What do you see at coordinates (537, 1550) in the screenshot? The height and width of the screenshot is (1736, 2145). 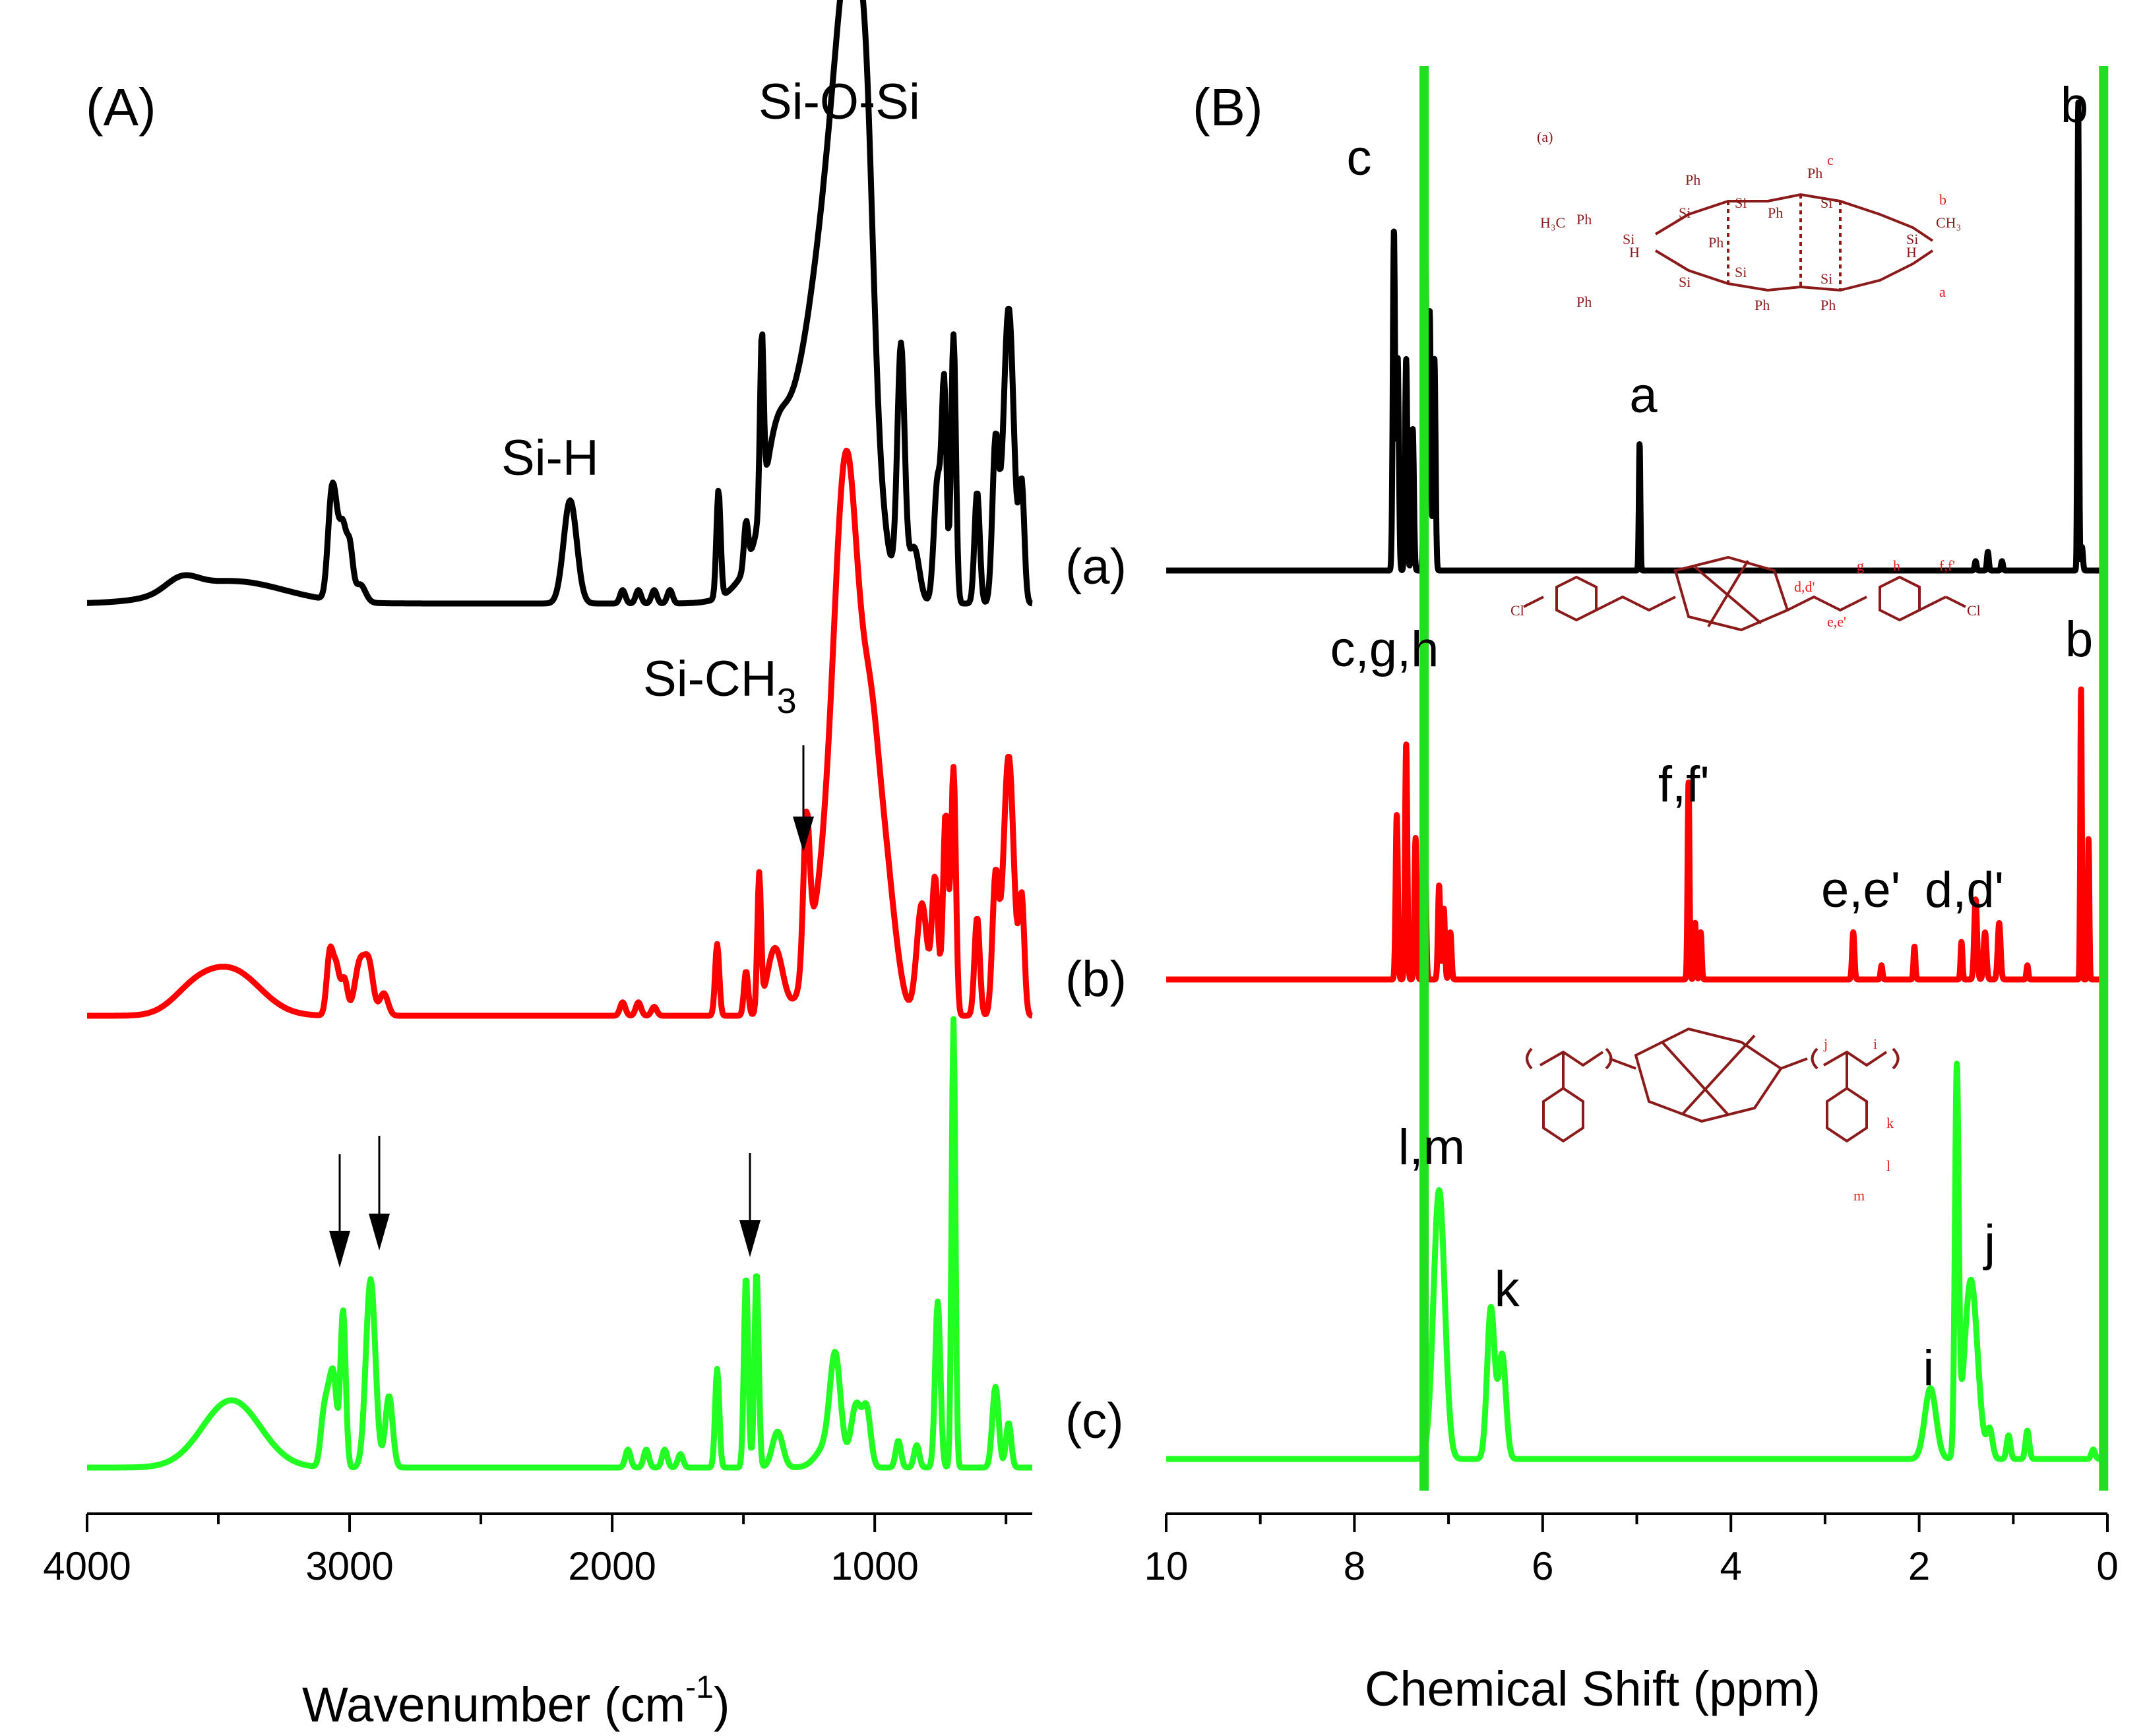 I see `ftir-x-axis: 4000 3000 2000 1000` at bounding box center [537, 1550].